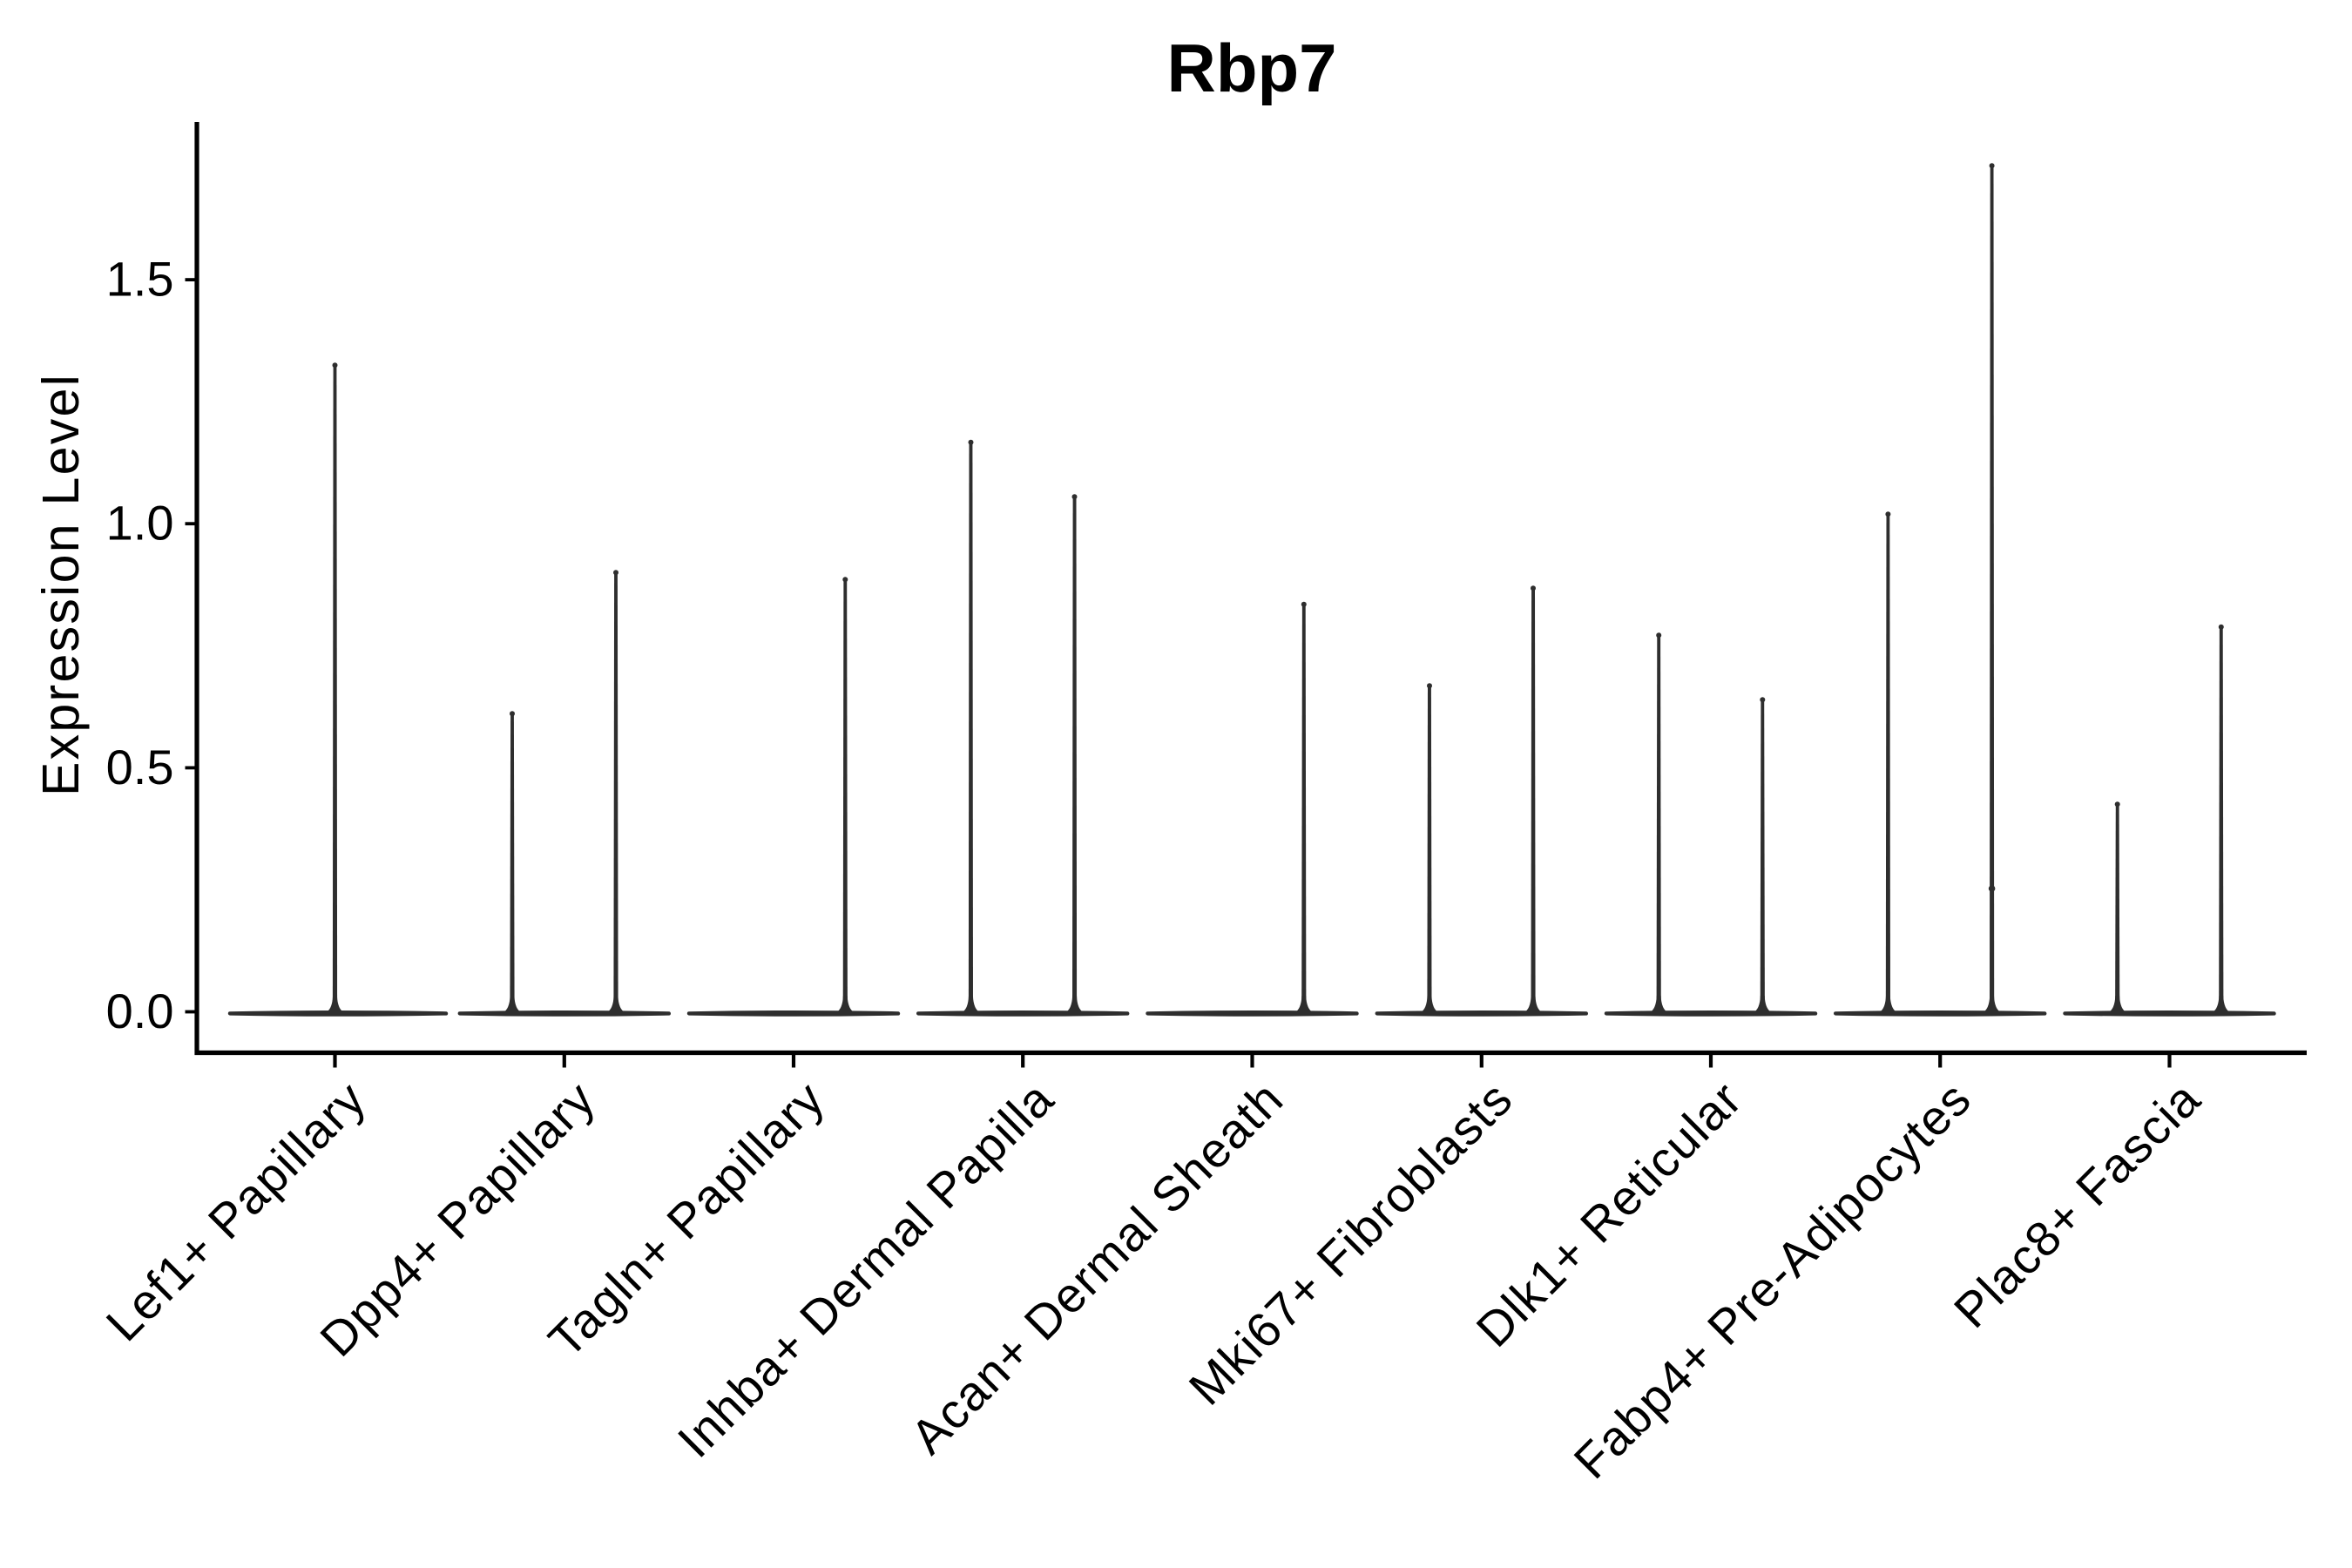 This screenshot has width=2352, height=1568. What do you see at coordinates (140, 523) in the screenshot?
I see `svg-text: 1.0` at bounding box center [140, 523].